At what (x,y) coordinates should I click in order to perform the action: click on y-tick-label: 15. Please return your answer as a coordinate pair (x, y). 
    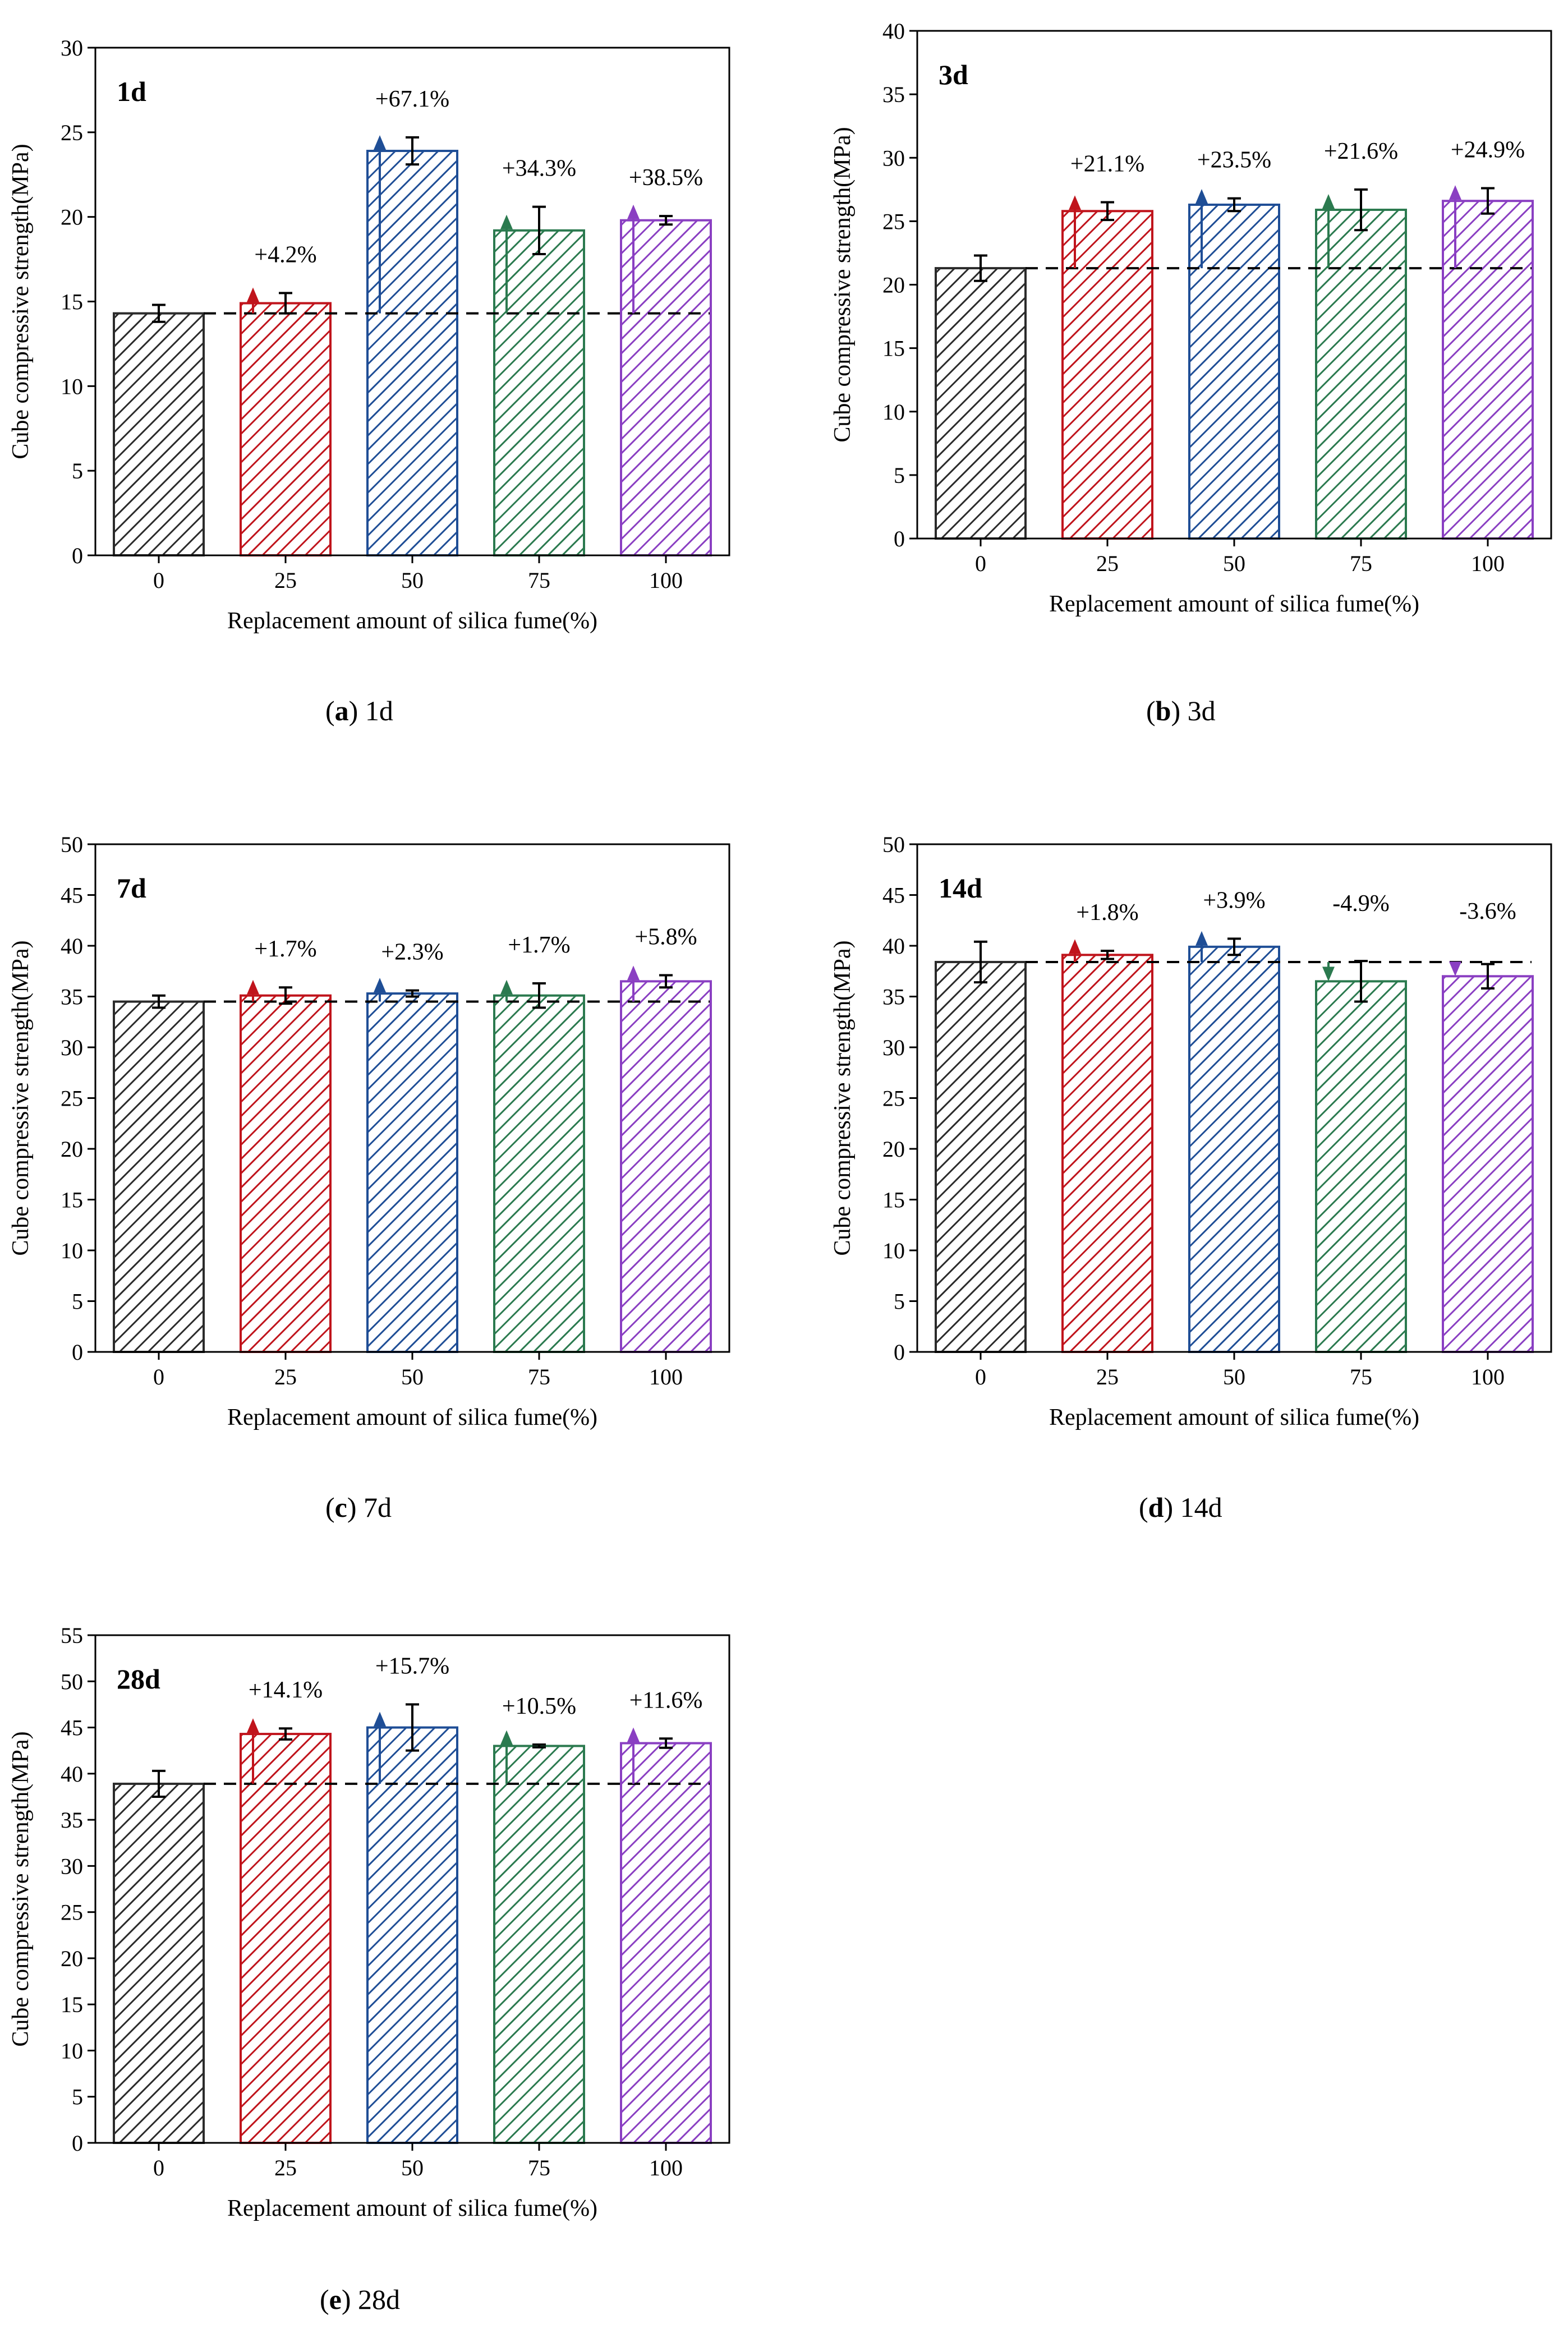
    Looking at the image, I should click on (72, 1201).